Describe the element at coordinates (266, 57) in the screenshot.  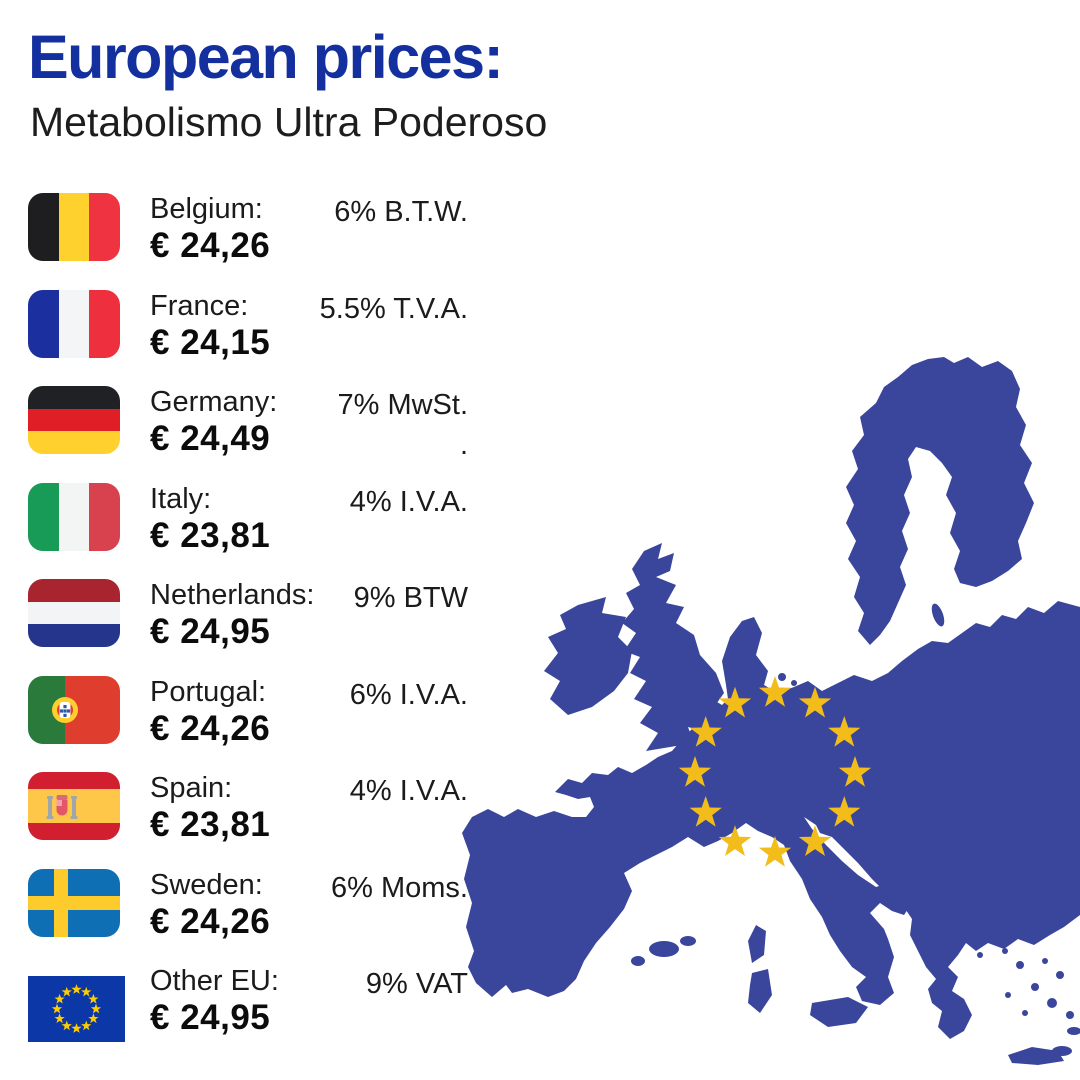
I see `page-title: European prices:` at that location.